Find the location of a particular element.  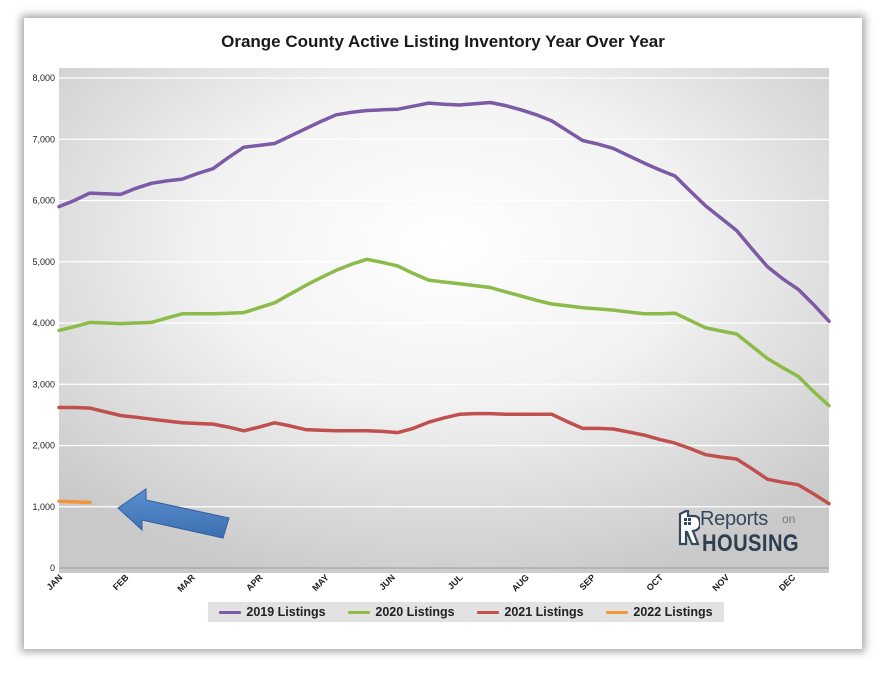

legend-item-2022: 2022 Listings is located at coordinates (659, 612).